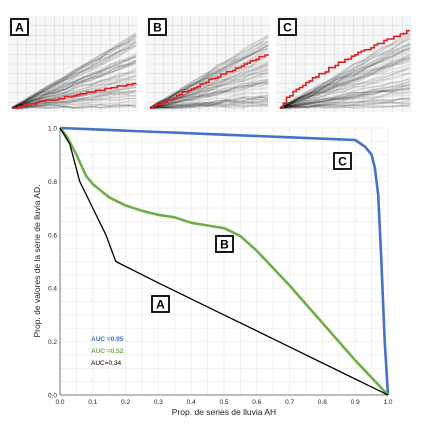  I want to click on series-box-label-c: C, so click(342, 161).